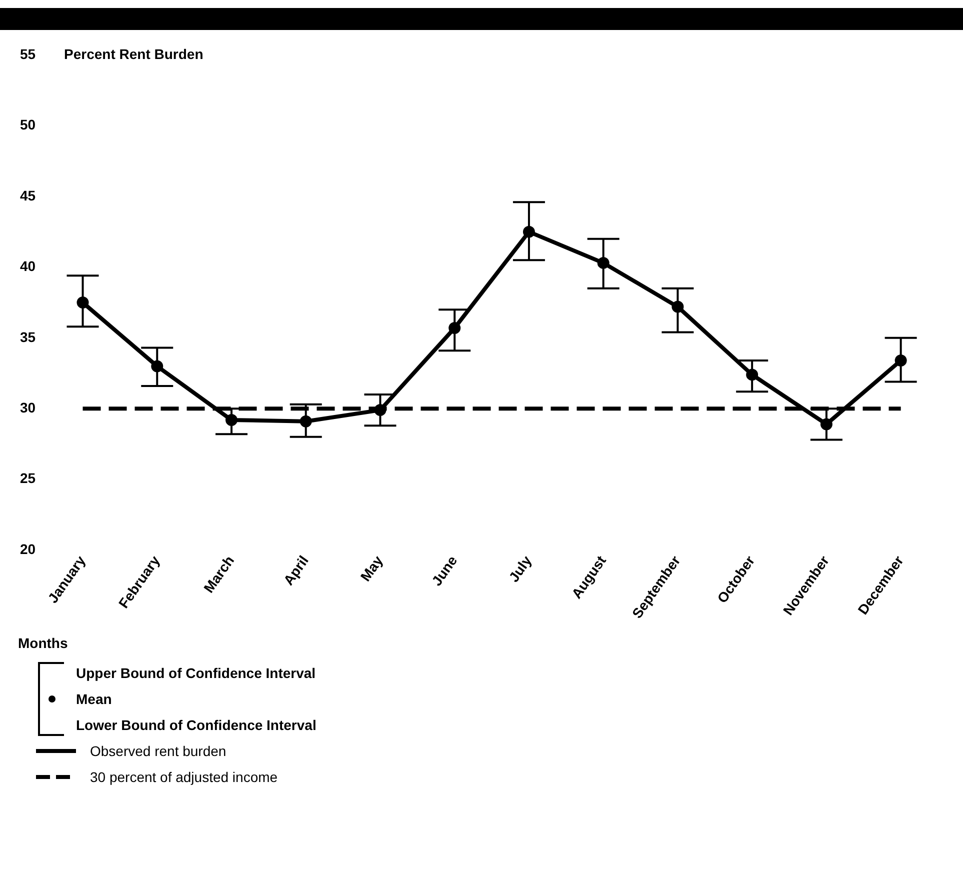 The image size is (963, 877). Describe the element at coordinates (134, 54) in the screenshot. I see `y-axis-title: Percent Rent Burden` at that location.